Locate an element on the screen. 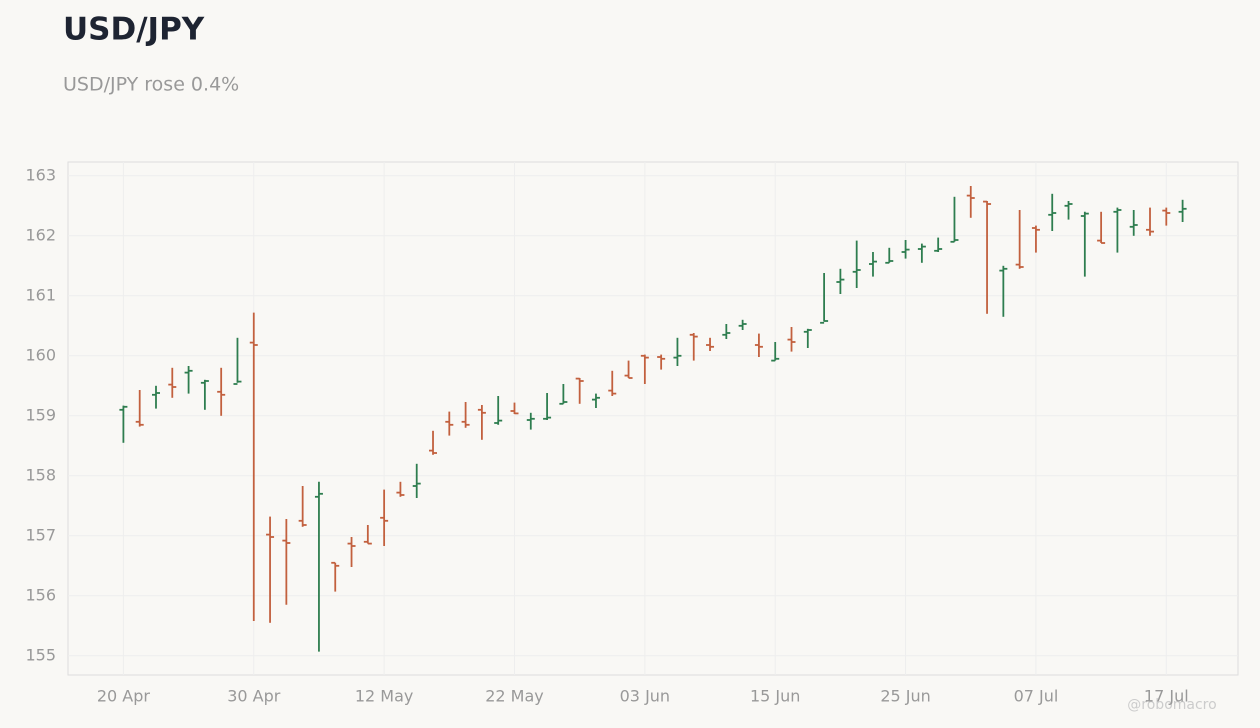 Image resolution: width=1260 pixels, height=728 pixels. y-tick-label: 159 is located at coordinates (40, 414).